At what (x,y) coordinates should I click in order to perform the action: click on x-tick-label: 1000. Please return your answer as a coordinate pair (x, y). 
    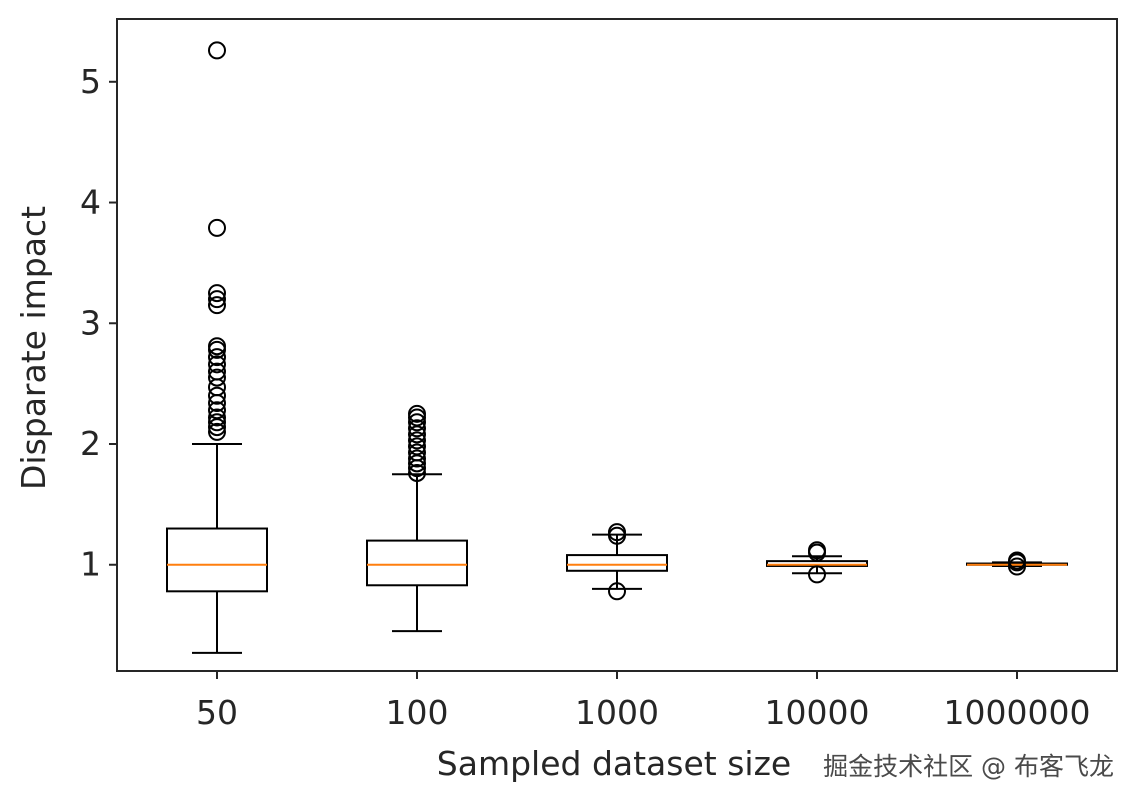
    Looking at the image, I should click on (617, 712).